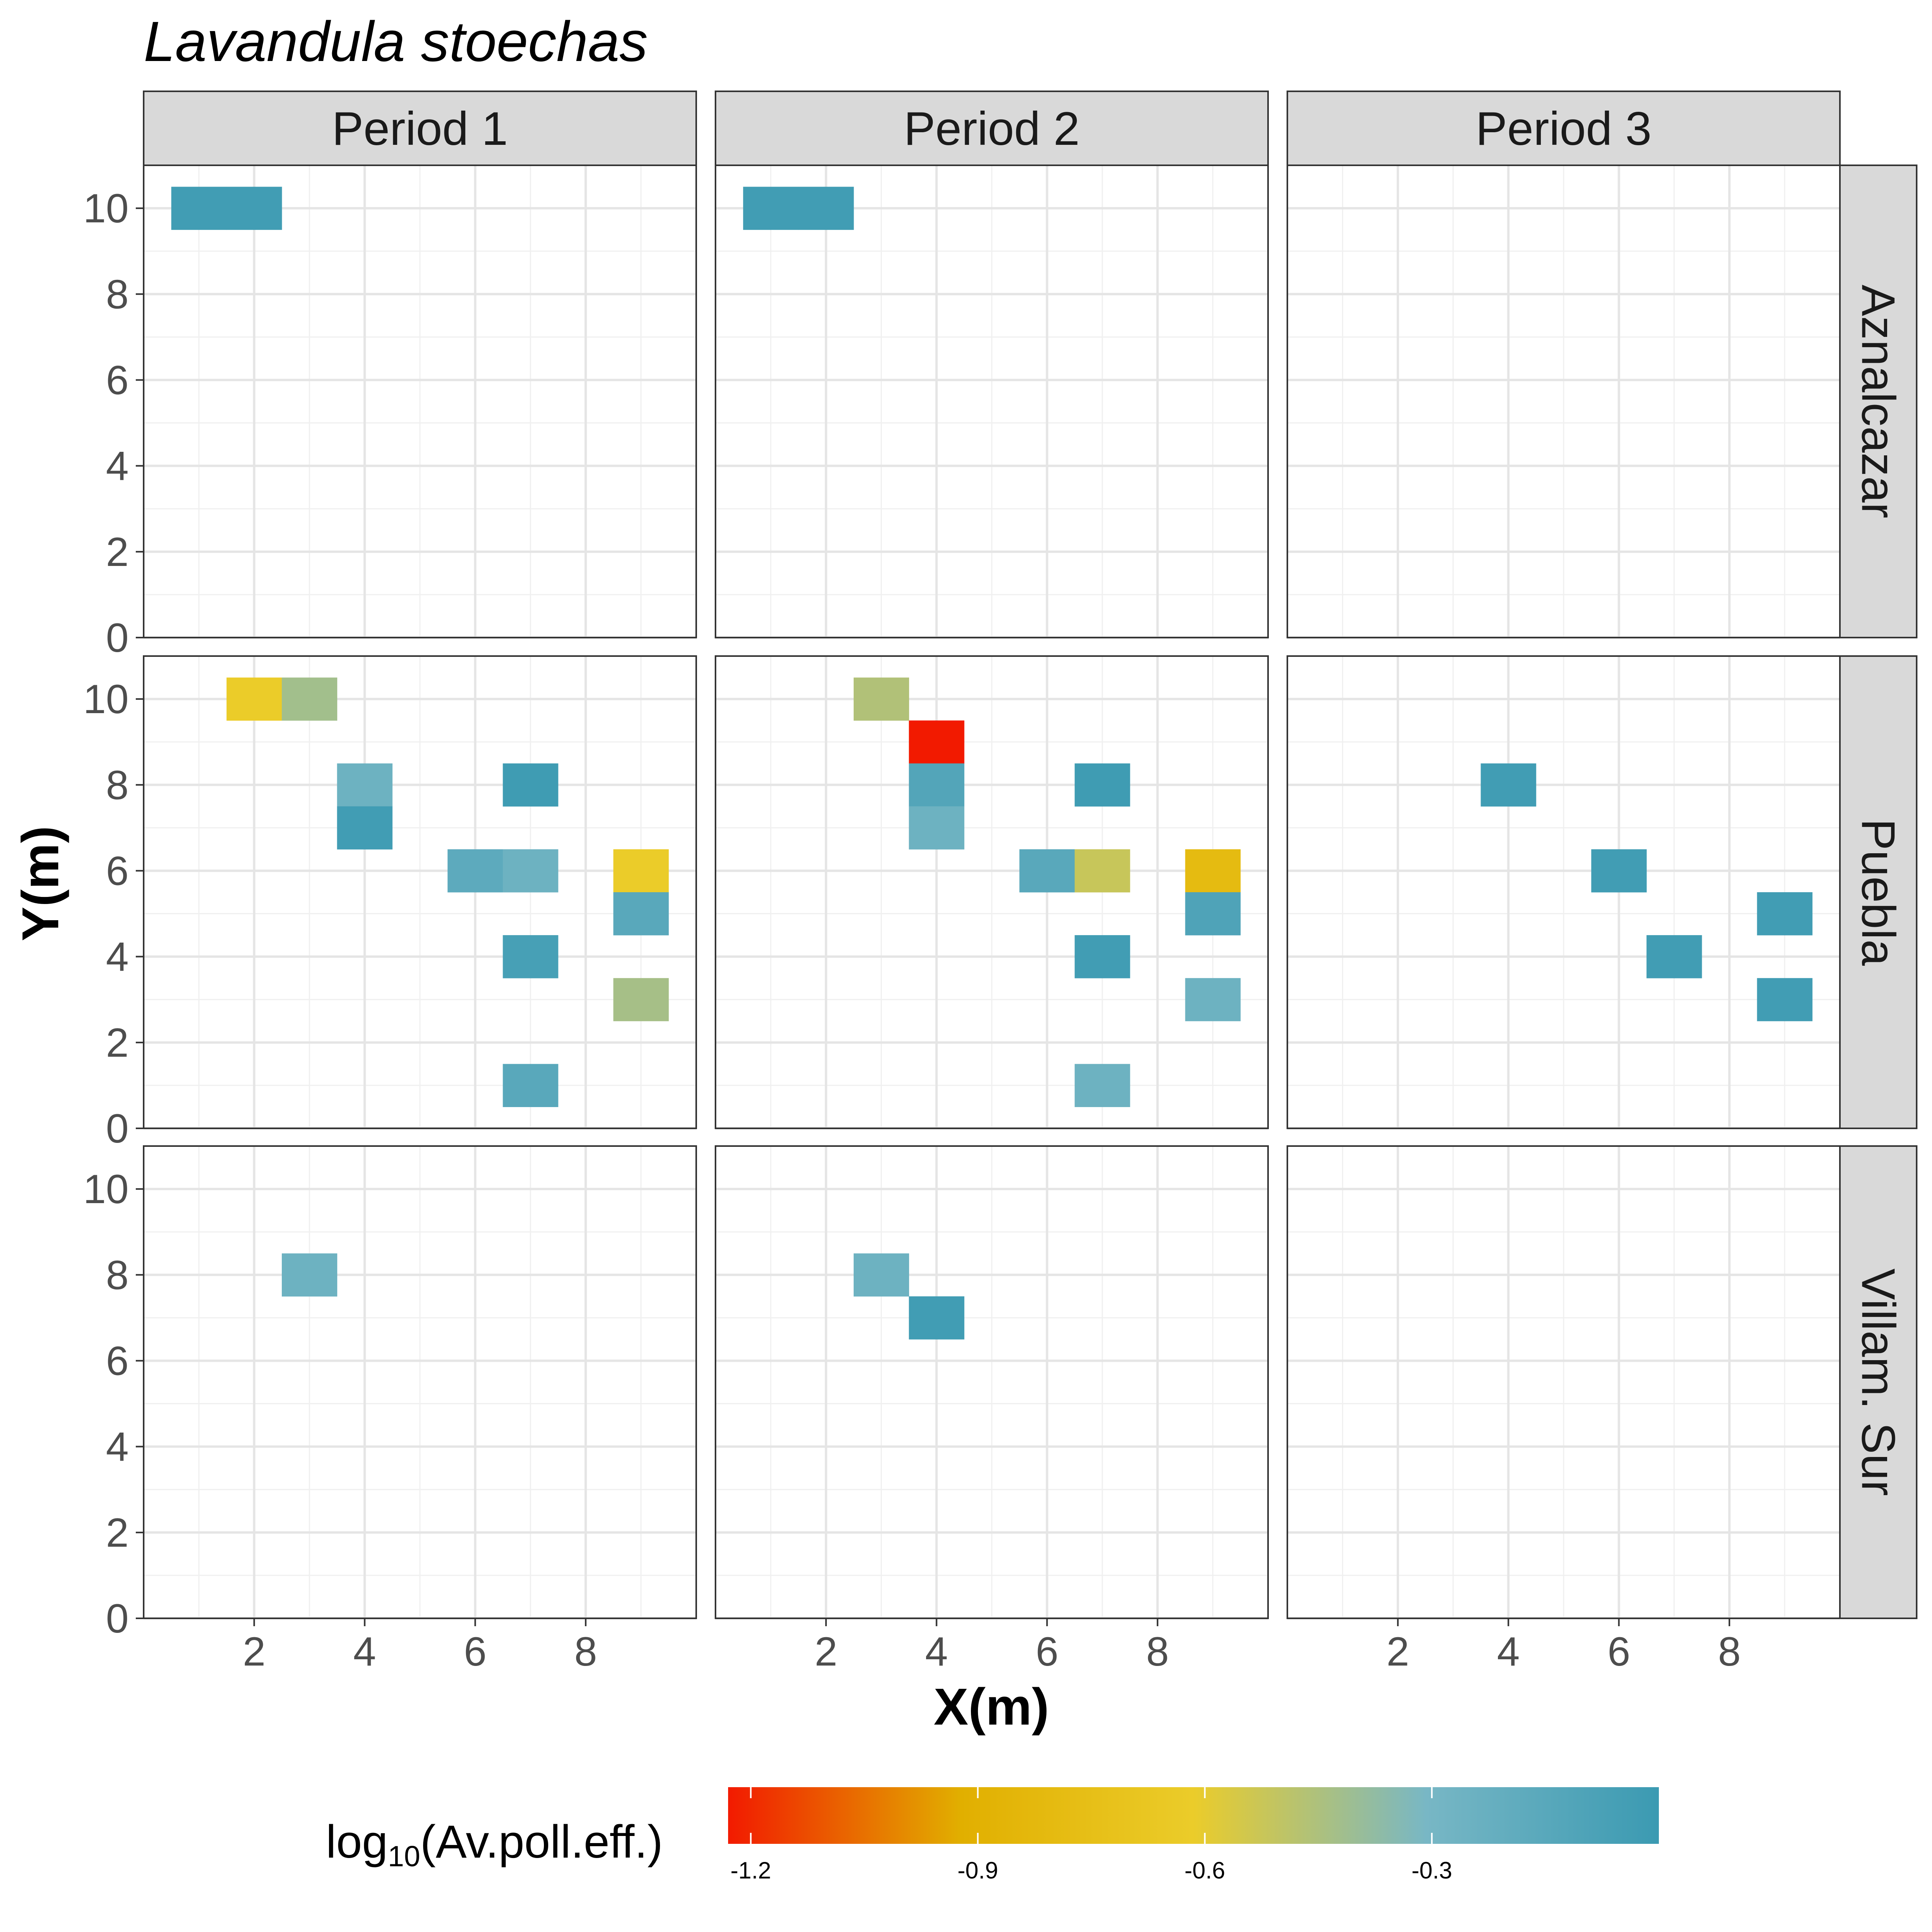 Image resolution: width=1932 pixels, height=1932 pixels. I want to click on legend-tick-label: -0.6, so click(1205, 1870).